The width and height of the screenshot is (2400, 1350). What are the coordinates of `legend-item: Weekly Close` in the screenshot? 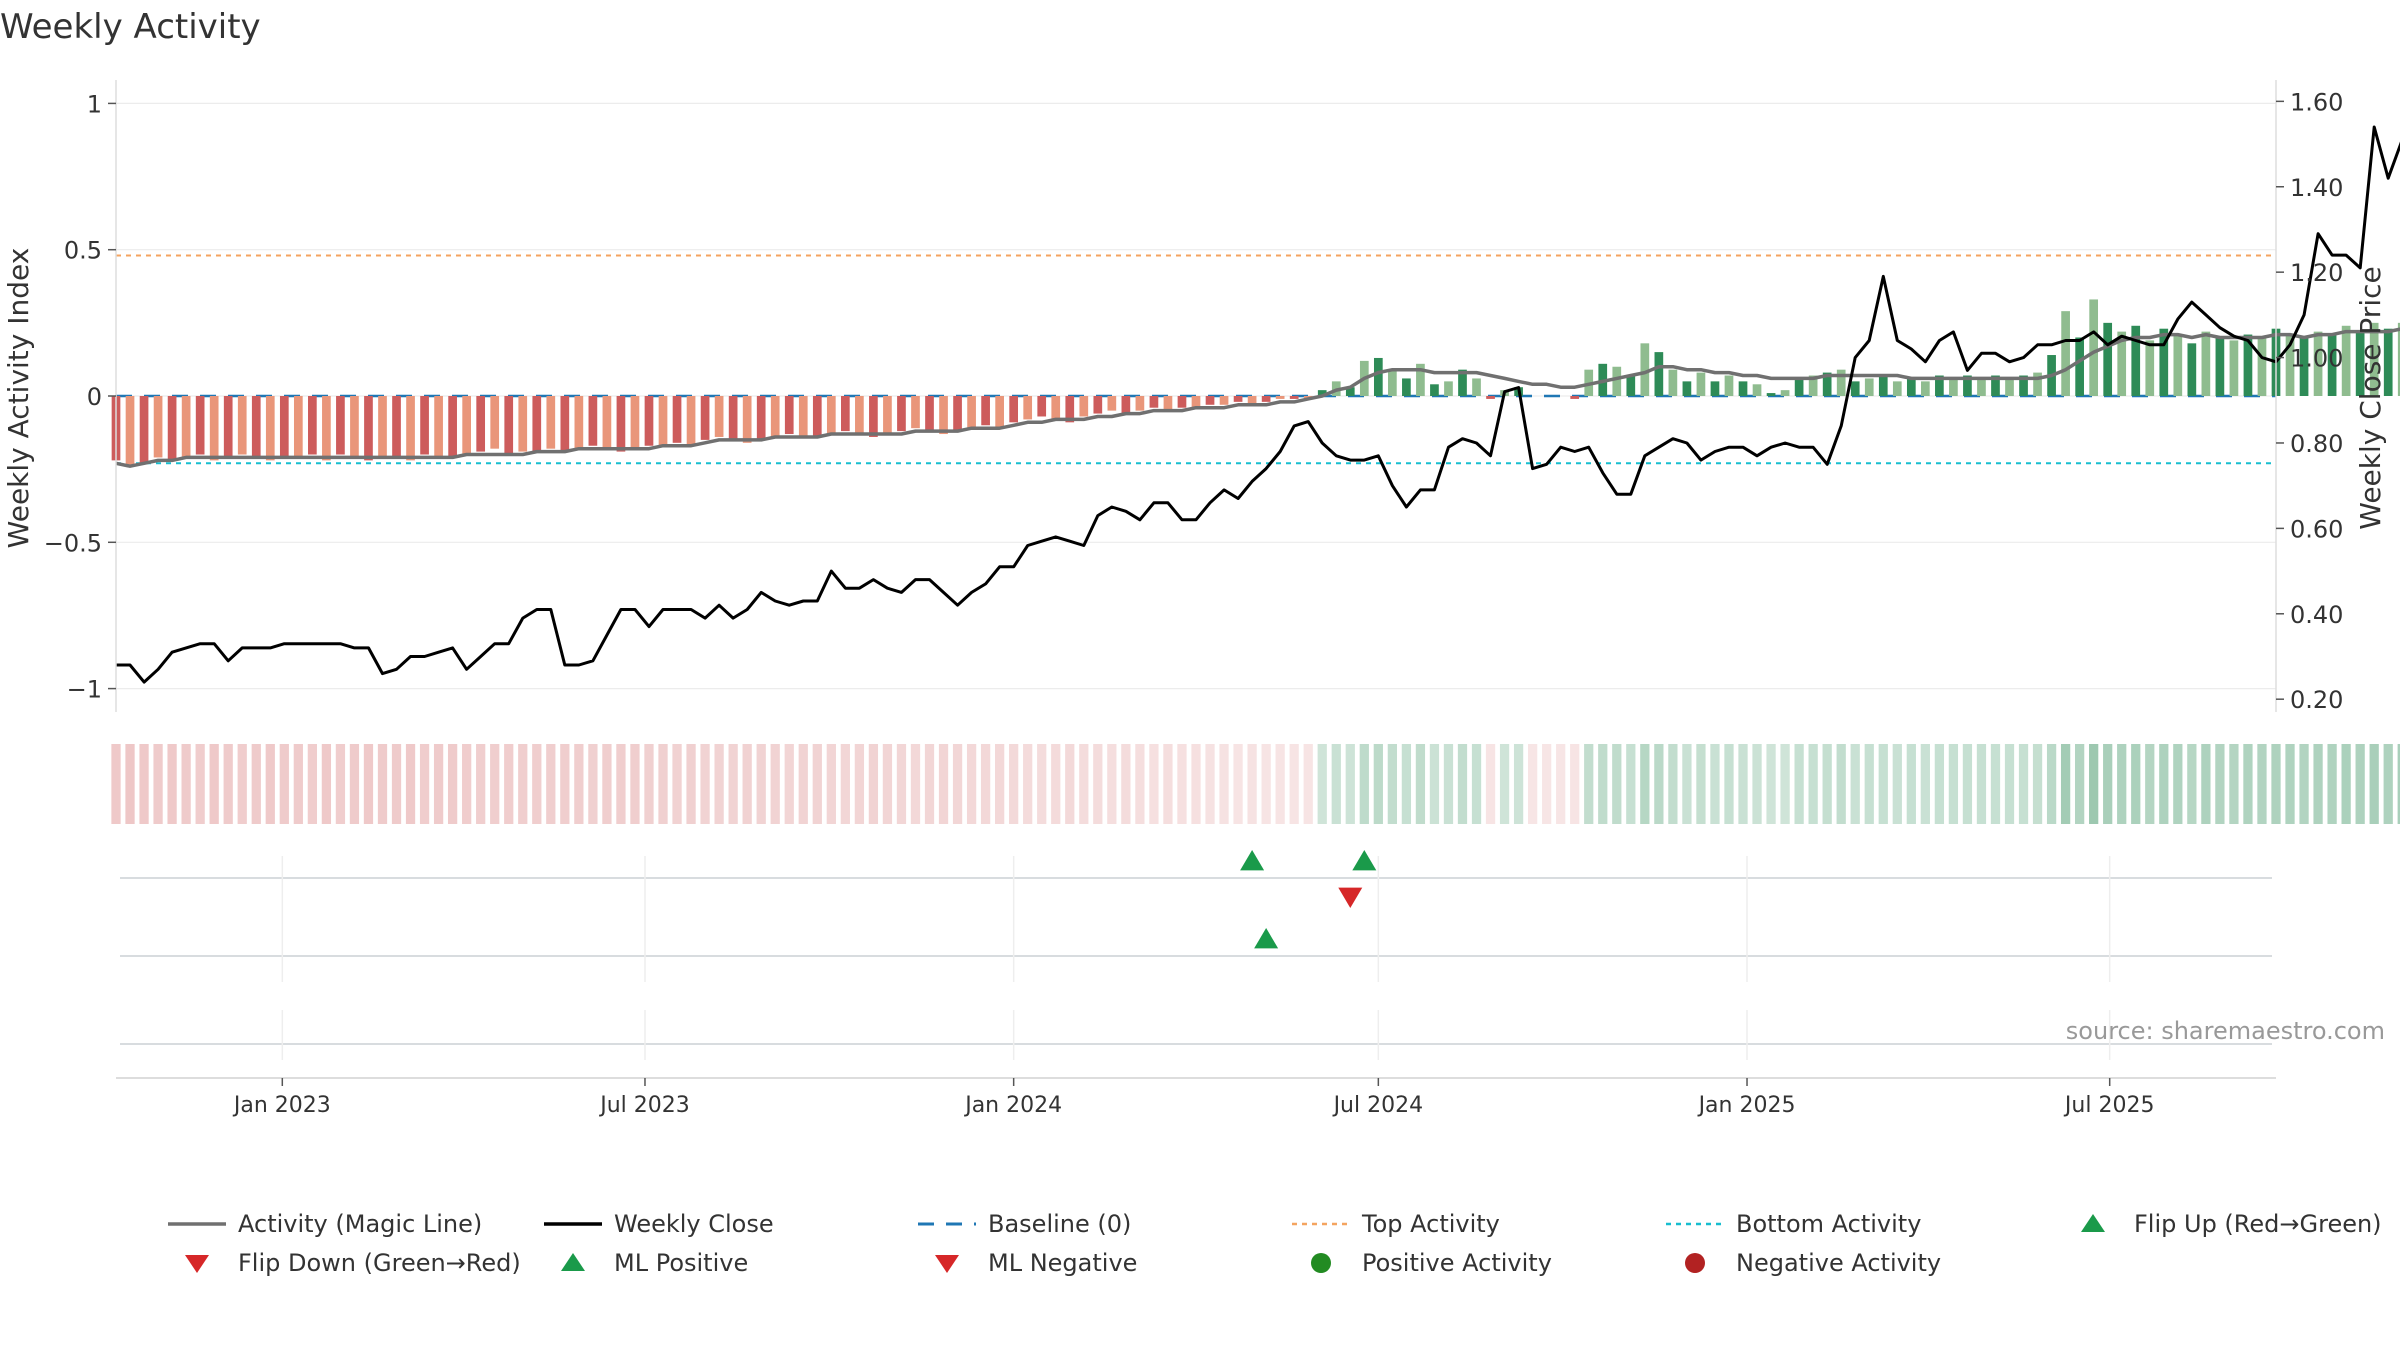 It's located at (659, 1224).